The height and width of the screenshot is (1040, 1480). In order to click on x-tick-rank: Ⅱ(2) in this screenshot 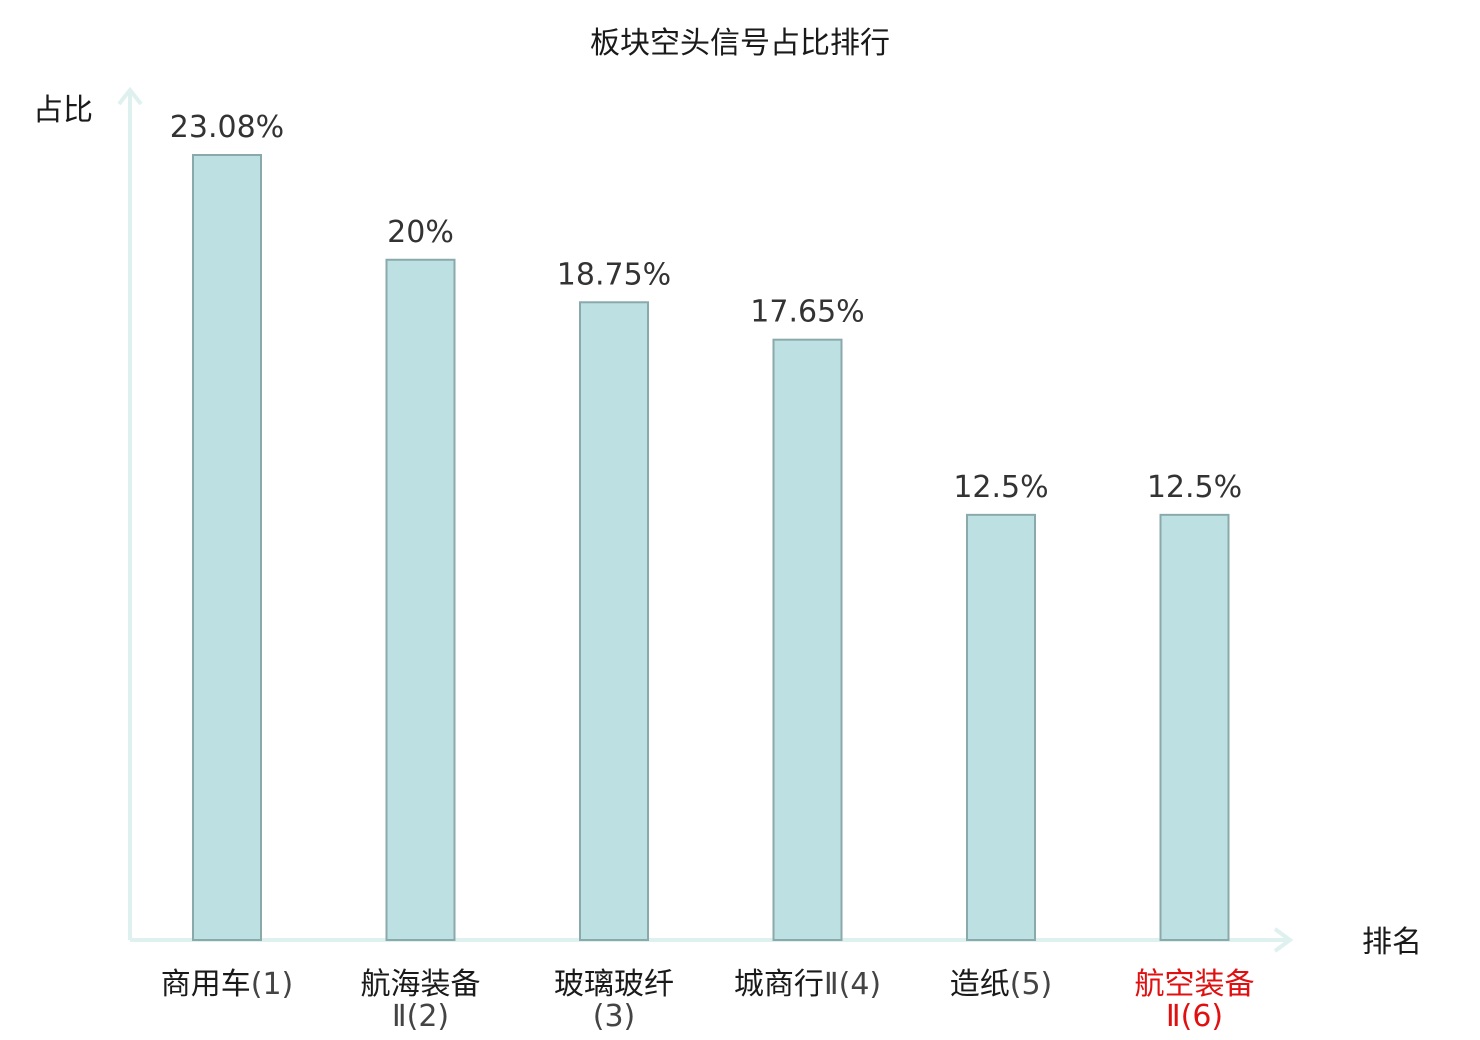, I will do `click(420, 1016)`.